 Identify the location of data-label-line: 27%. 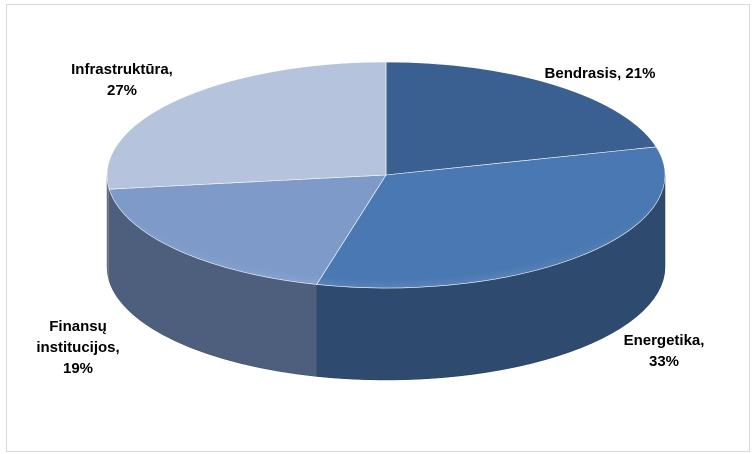
(122, 90).